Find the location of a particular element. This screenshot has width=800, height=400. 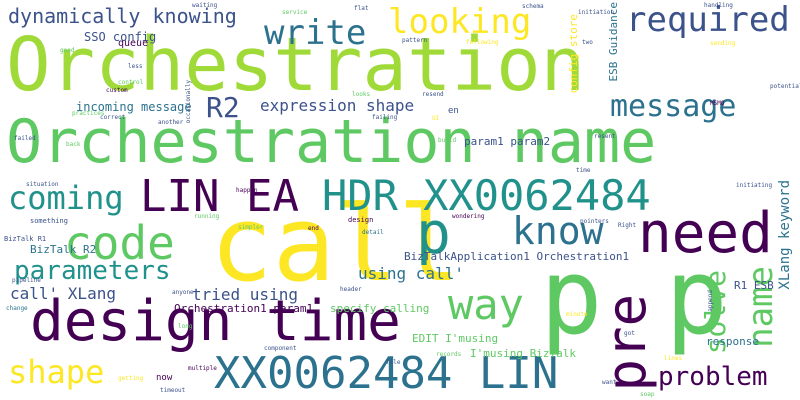

cloud-word: end is located at coordinates (313, 228).